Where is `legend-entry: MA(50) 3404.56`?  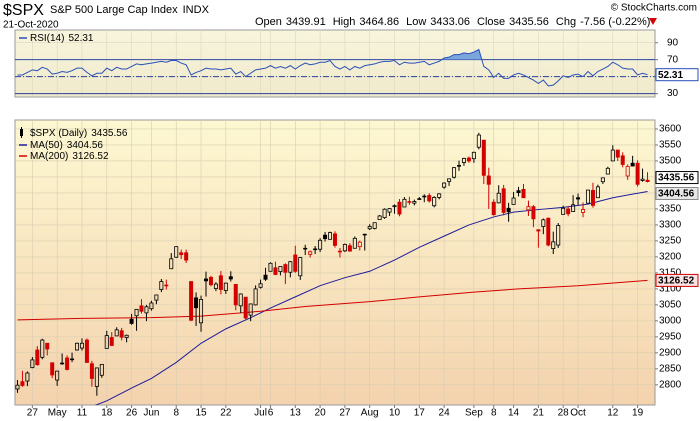
legend-entry: MA(50) 3404.56 is located at coordinates (66, 145).